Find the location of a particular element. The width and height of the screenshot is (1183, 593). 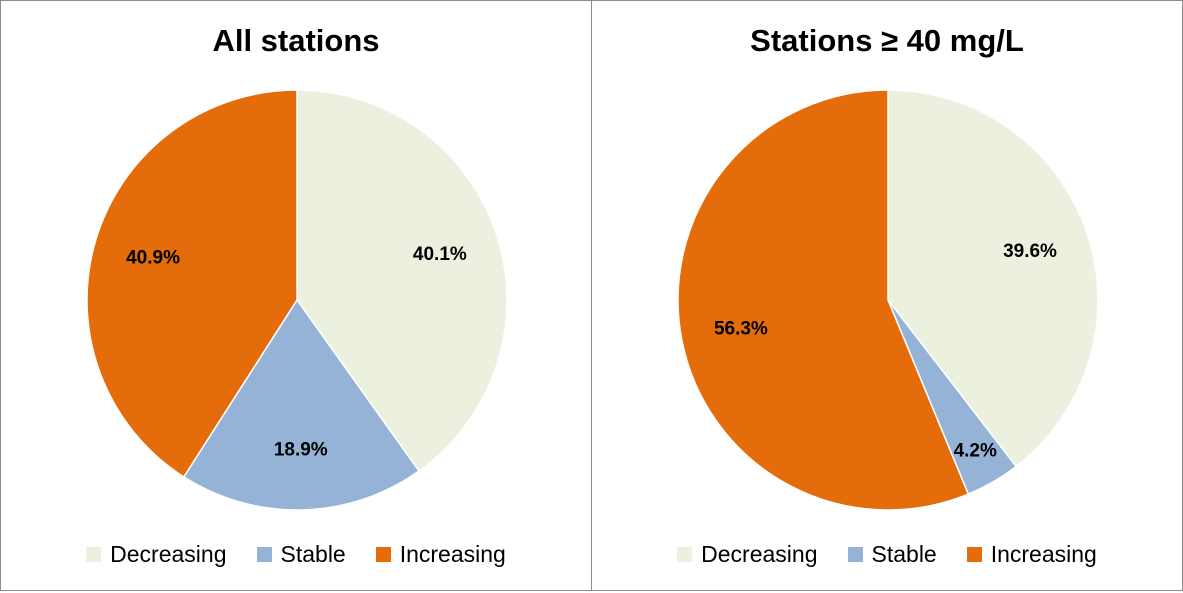

data-label-decreasing: 40.1% is located at coordinates (440, 254).